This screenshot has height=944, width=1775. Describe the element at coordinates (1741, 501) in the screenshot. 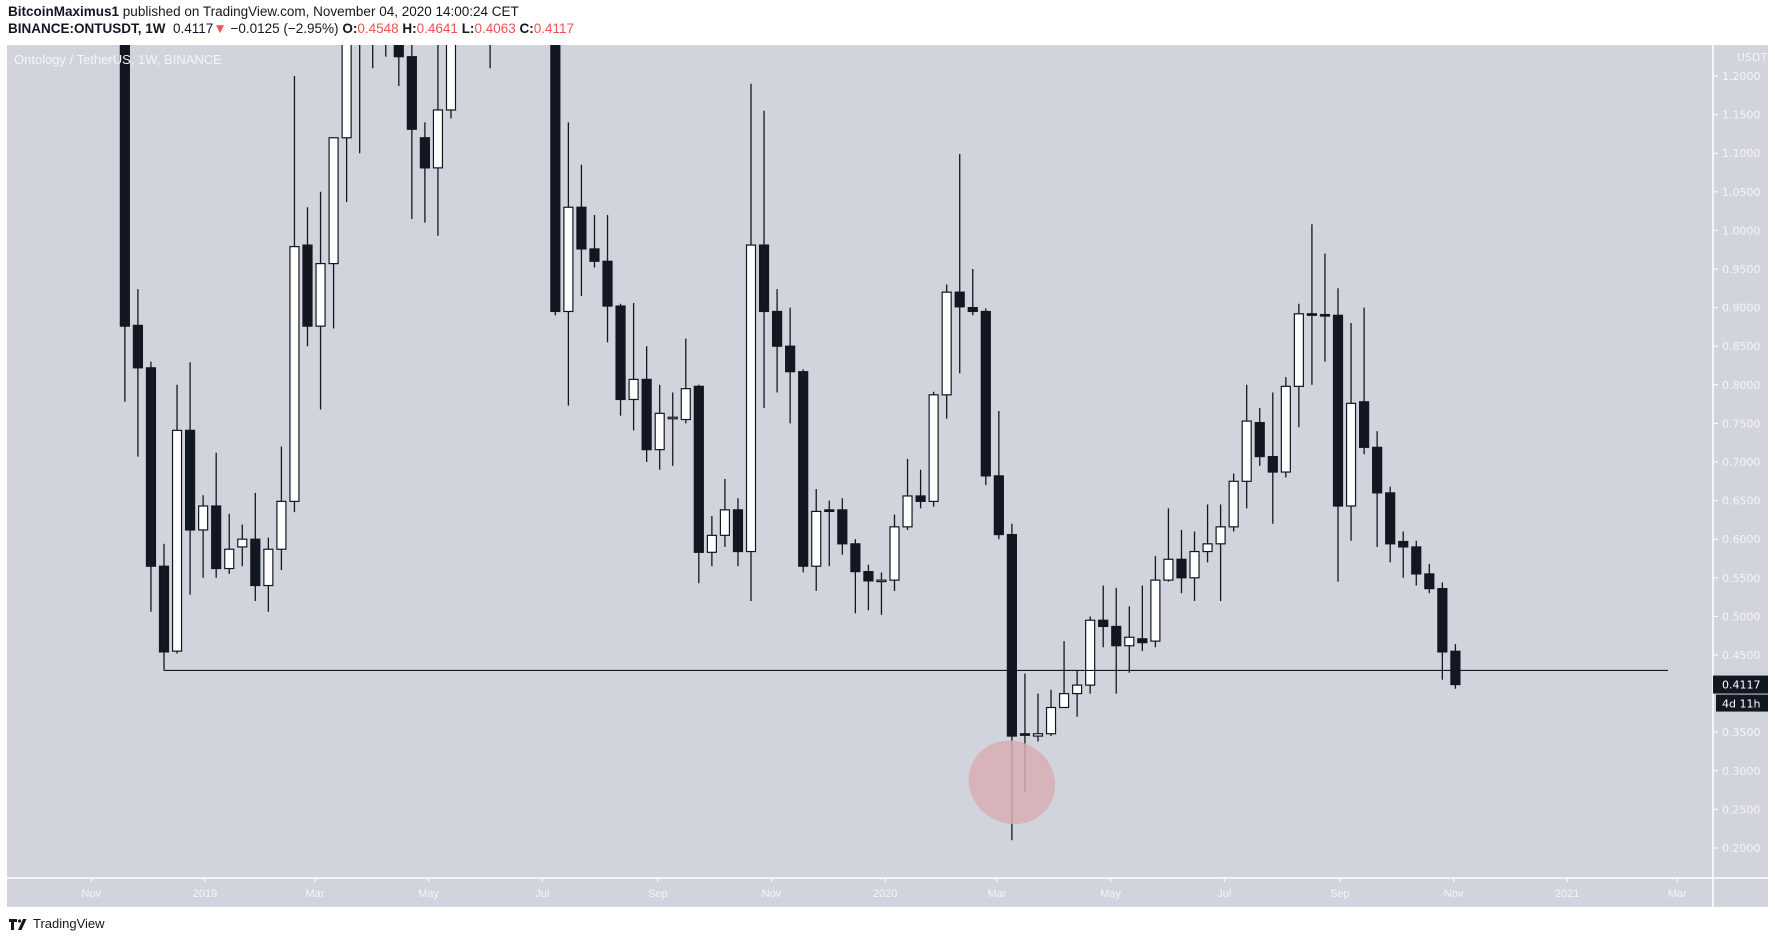

I see `price-tick-label: 0.6500` at that location.